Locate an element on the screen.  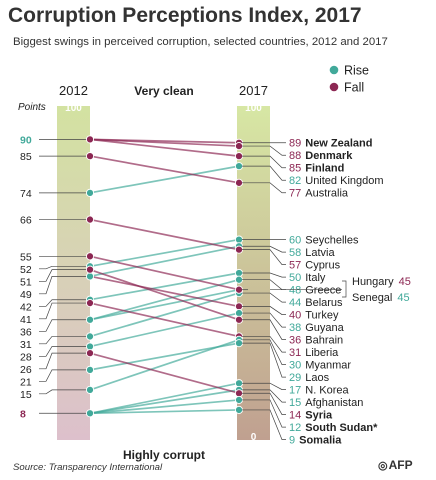
label-2017-n-korea: 17 N. Korea is located at coordinates (319, 391).